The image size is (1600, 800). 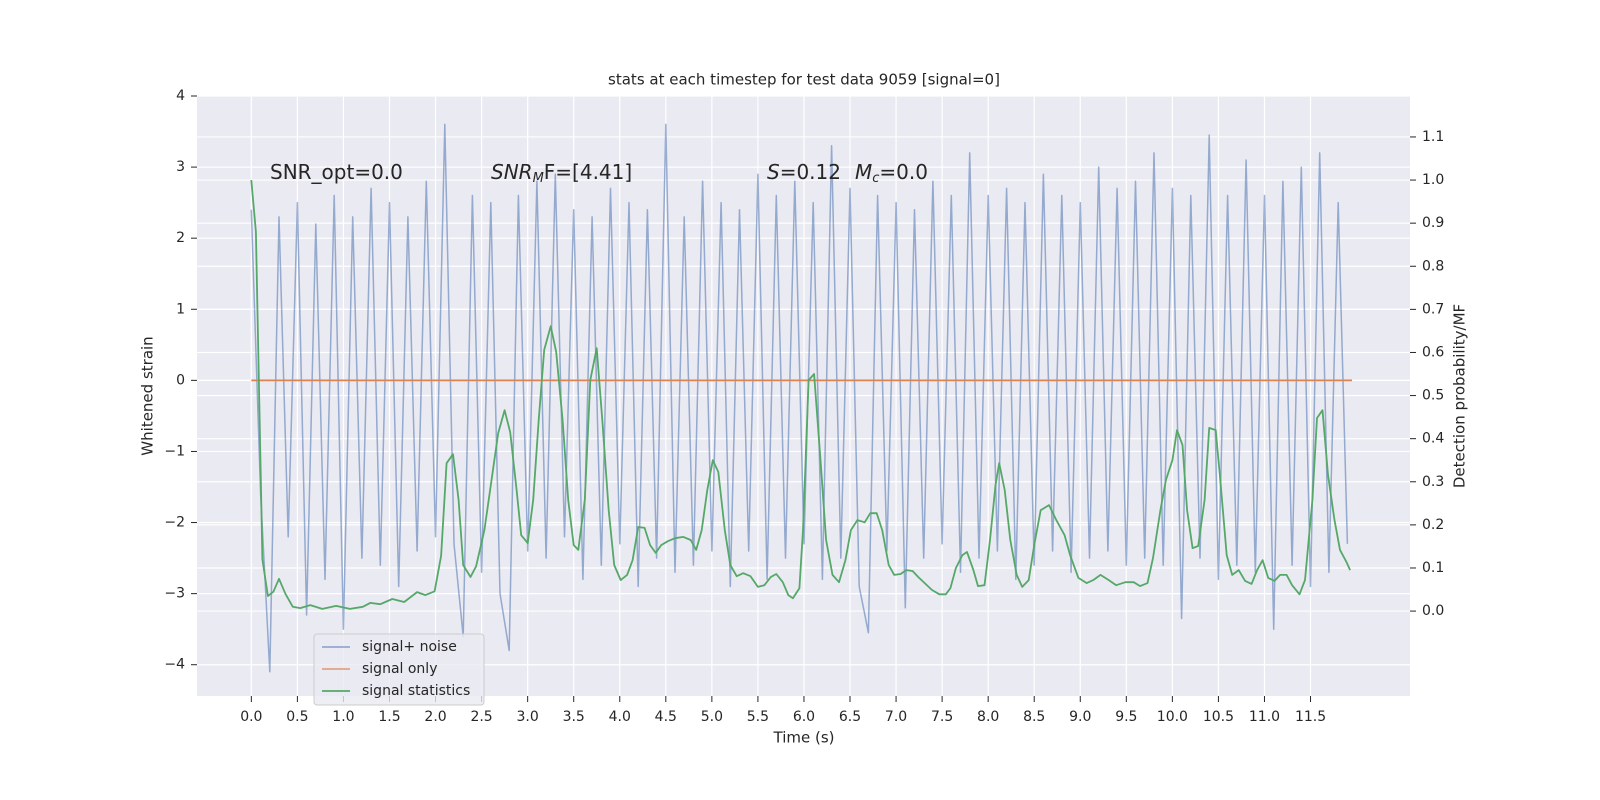 What do you see at coordinates (620, 717) in the screenshot?
I see `x-tick-label: 4.0` at bounding box center [620, 717].